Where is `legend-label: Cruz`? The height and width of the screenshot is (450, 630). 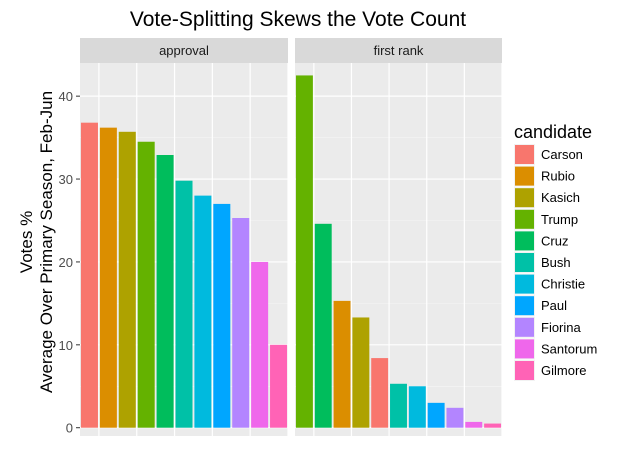
legend-label: Cruz is located at coordinates (554, 240).